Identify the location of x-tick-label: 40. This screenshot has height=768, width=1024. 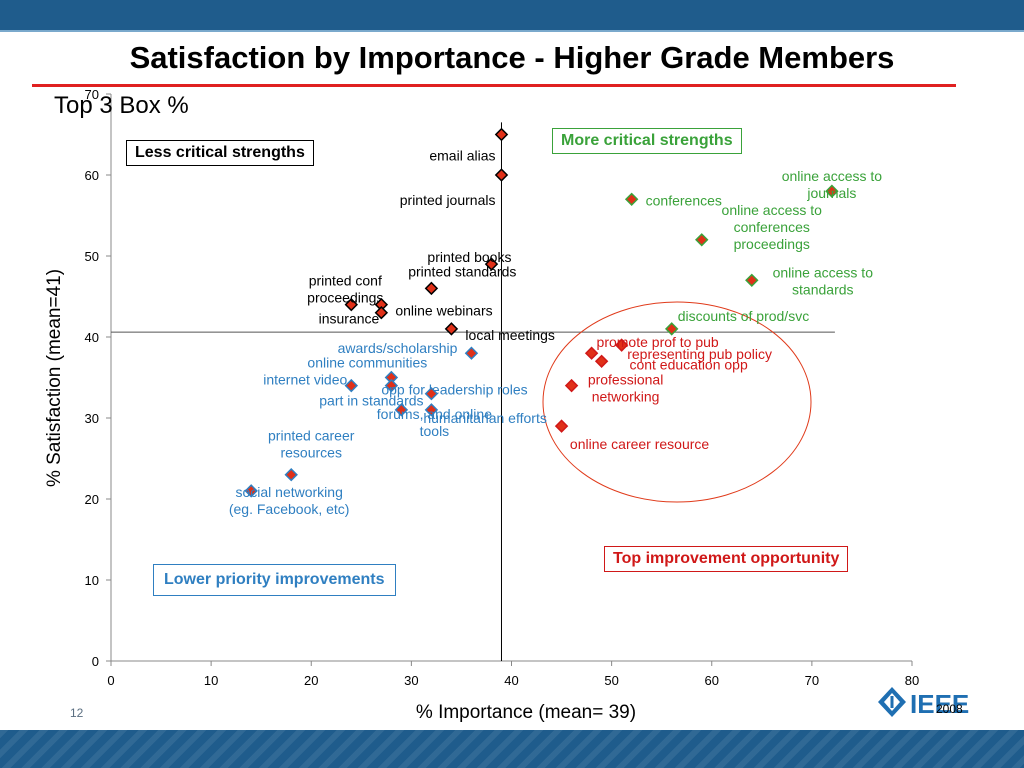
(511, 680).